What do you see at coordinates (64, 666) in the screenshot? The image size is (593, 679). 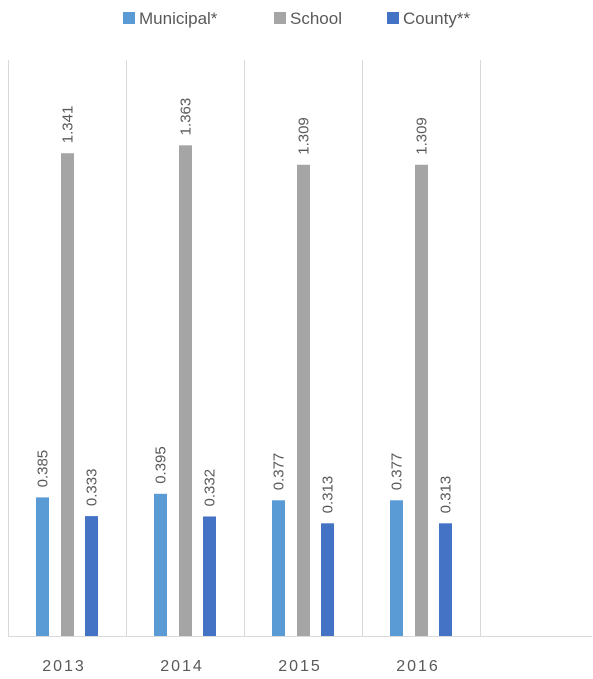 I see `x-tick-label: 2013` at bounding box center [64, 666].